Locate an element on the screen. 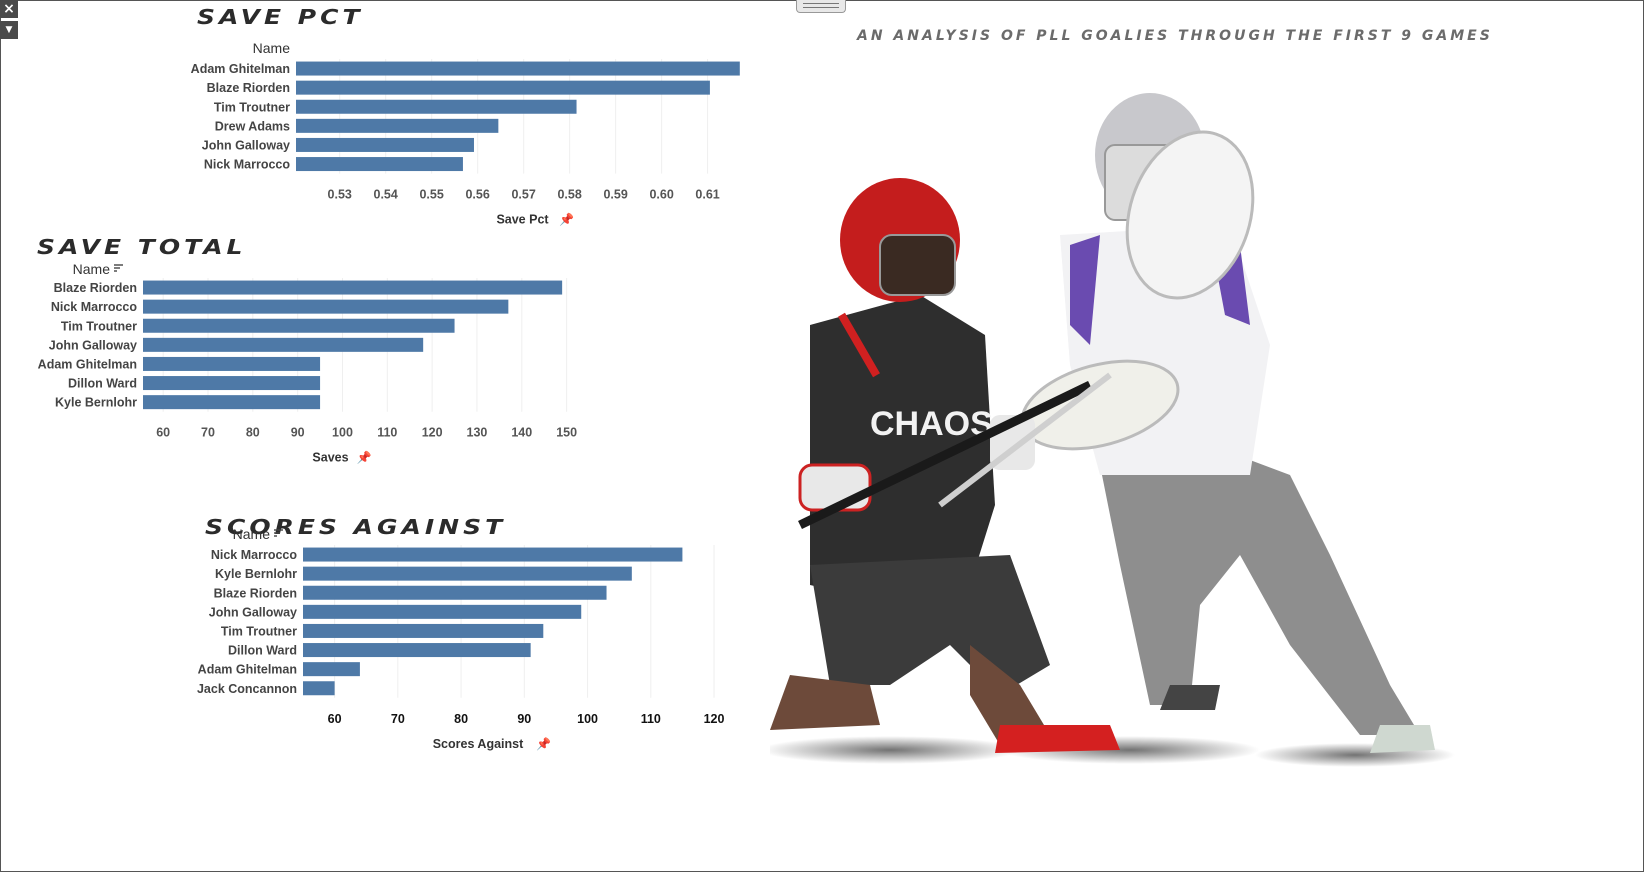 The image size is (1644, 872). tick-label: 0.60 is located at coordinates (661, 195).